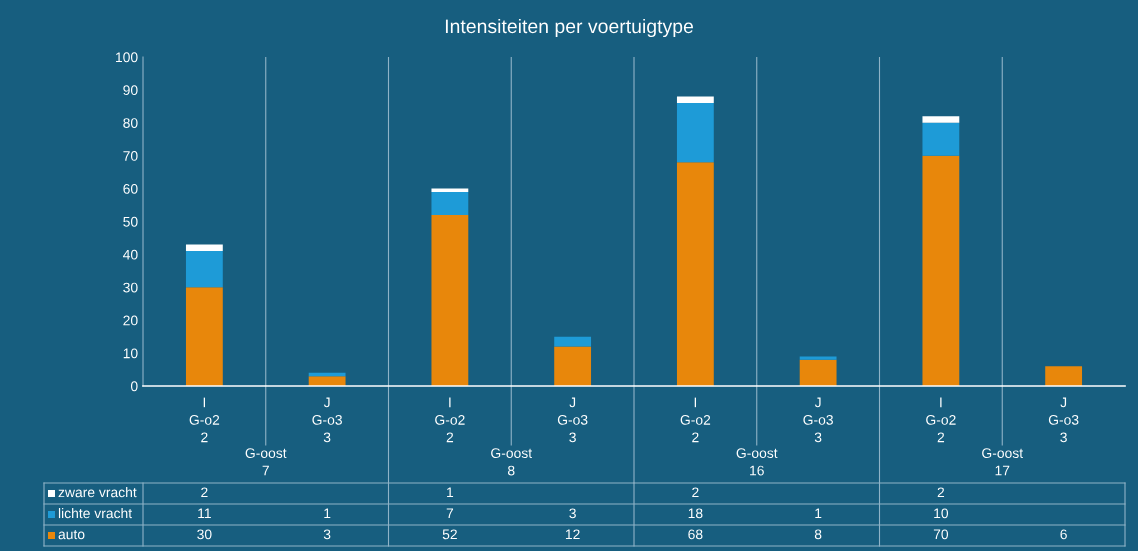 Image resolution: width=1138 pixels, height=551 pixels. Describe the element at coordinates (97, 492) in the screenshot. I see `legend-label: zware vracht` at that location.